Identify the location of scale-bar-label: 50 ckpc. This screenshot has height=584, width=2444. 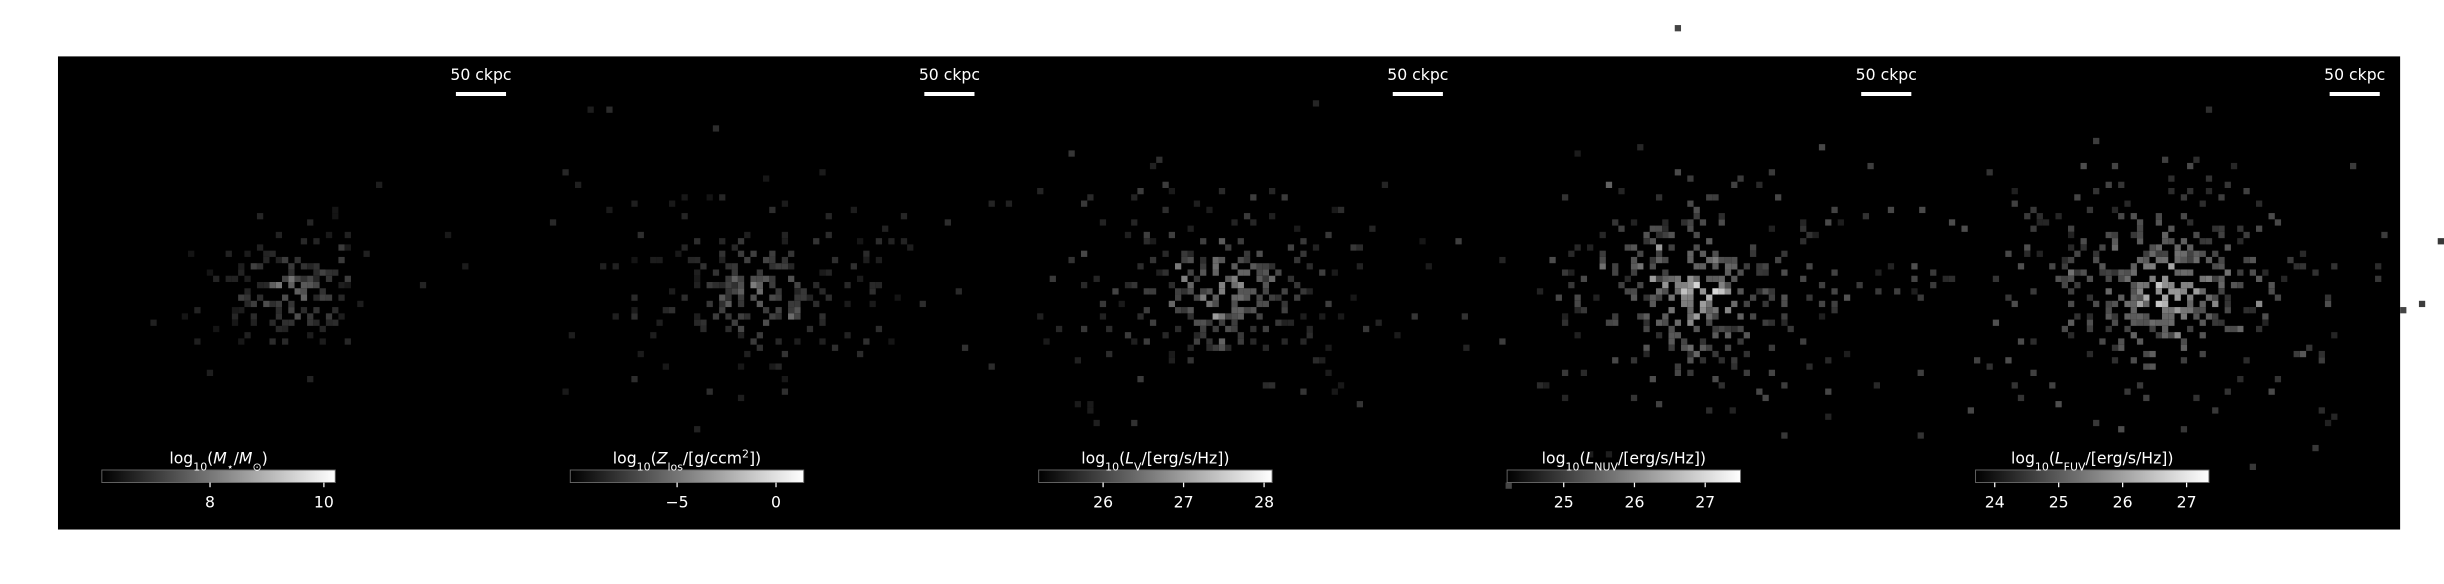
(949, 74).